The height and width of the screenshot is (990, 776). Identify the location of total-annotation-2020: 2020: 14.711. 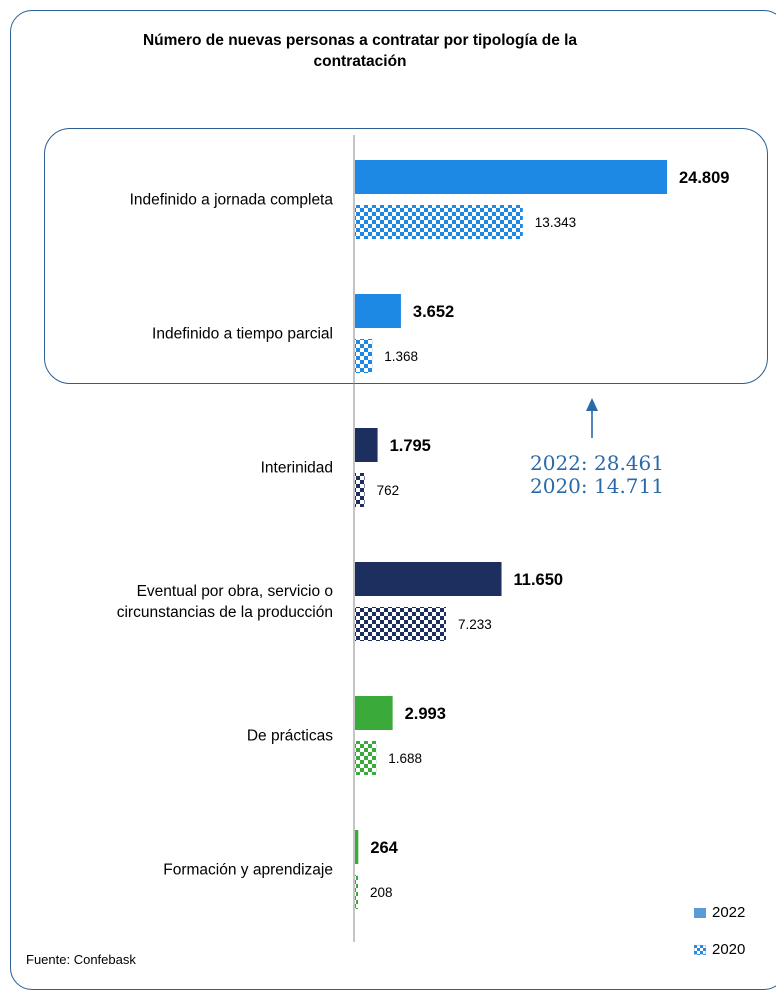
(597, 486).